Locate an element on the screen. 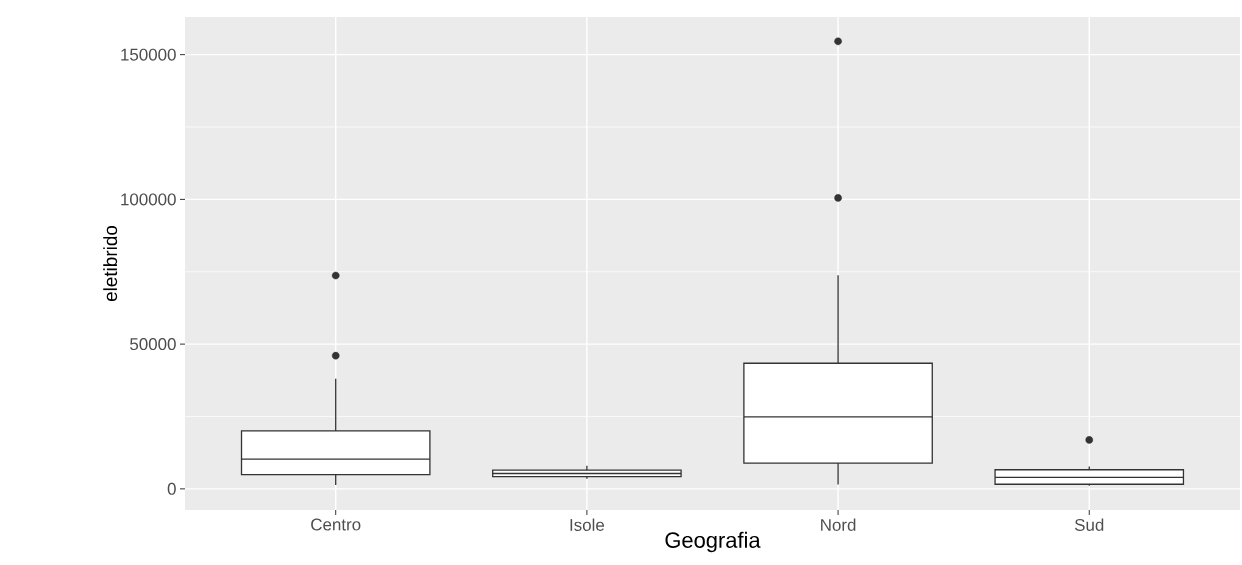 The width and height of the screenshot is (1242, 565). x-axis-title: Geografia is located at coordinates (713, 542).